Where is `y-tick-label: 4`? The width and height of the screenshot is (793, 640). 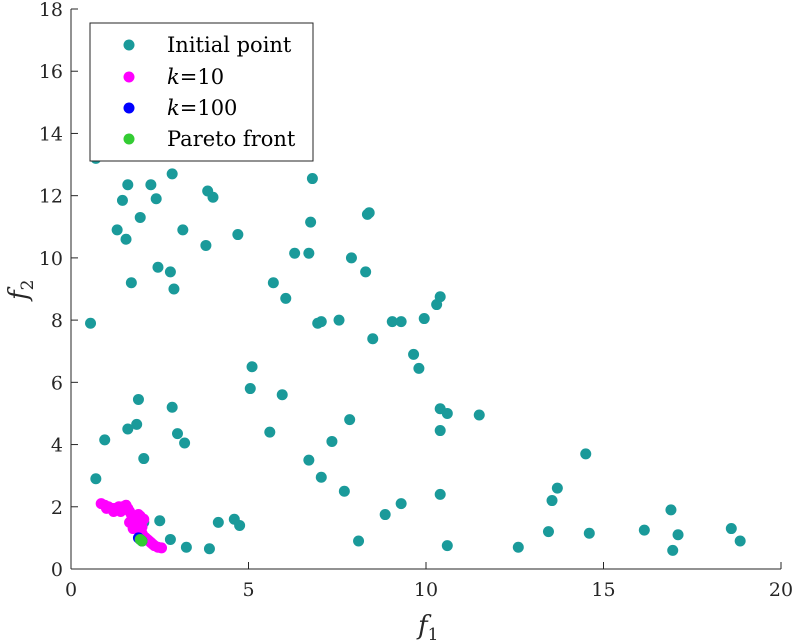 y-tick-label: 4 is located at coordinates (57, 446).